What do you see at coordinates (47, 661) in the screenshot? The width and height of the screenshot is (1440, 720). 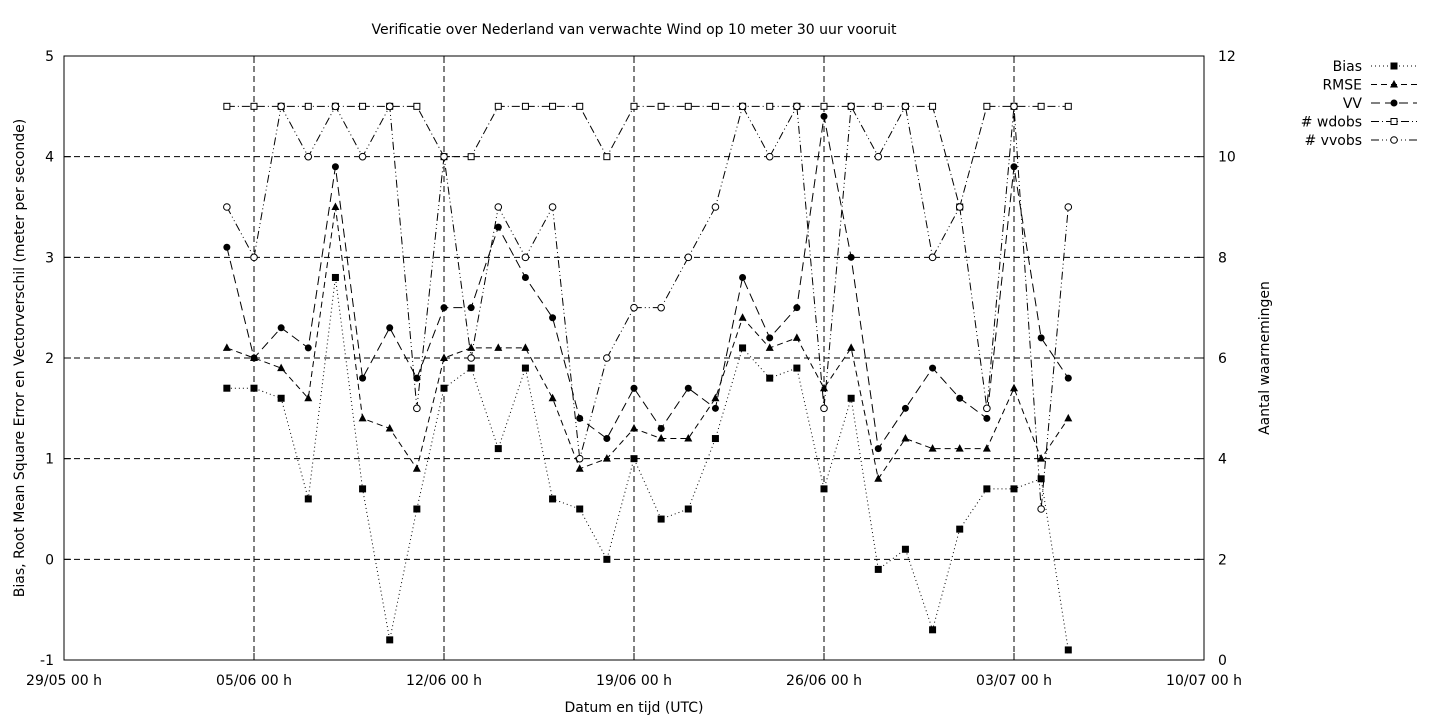 I see `y-tick-label: -1` at bounding box center [47, 661].